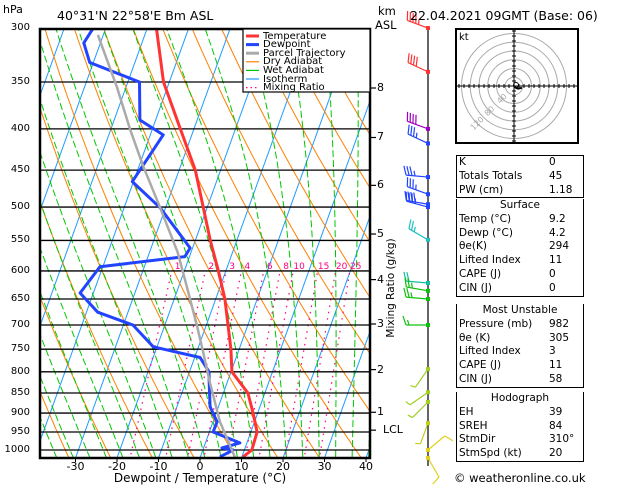 Image resolution: width=629 pixels, height=486 pixels. What do you see at coordinates (520, 380) in the screenshot?
I see `mu-row: CIN (J) 58` at bounding box center [520, 380].